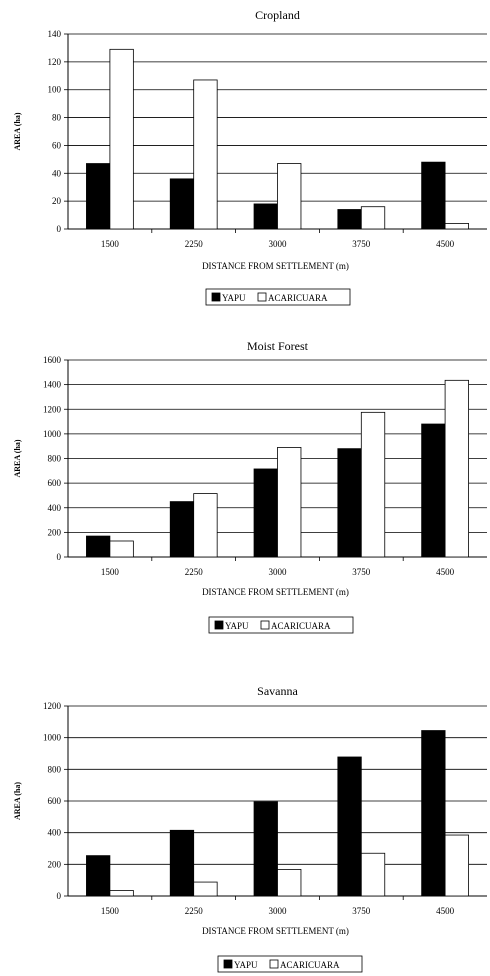 The height and width of the screenshot is (976, 490). I want to click on chart-title: Moist Forest, so click(278, 346).